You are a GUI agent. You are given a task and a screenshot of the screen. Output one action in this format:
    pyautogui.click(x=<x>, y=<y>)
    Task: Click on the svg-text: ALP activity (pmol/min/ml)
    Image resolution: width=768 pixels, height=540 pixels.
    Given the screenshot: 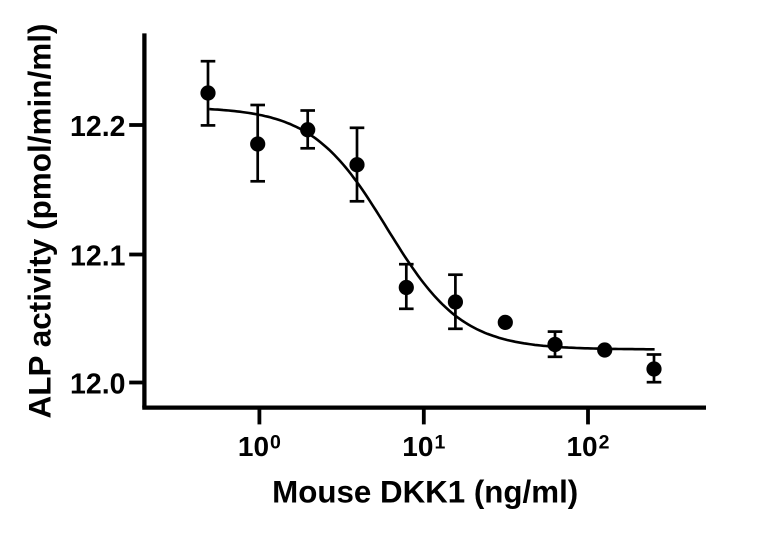 What is the action you would take?
    pyautogui.click(x=39, y=221)
    